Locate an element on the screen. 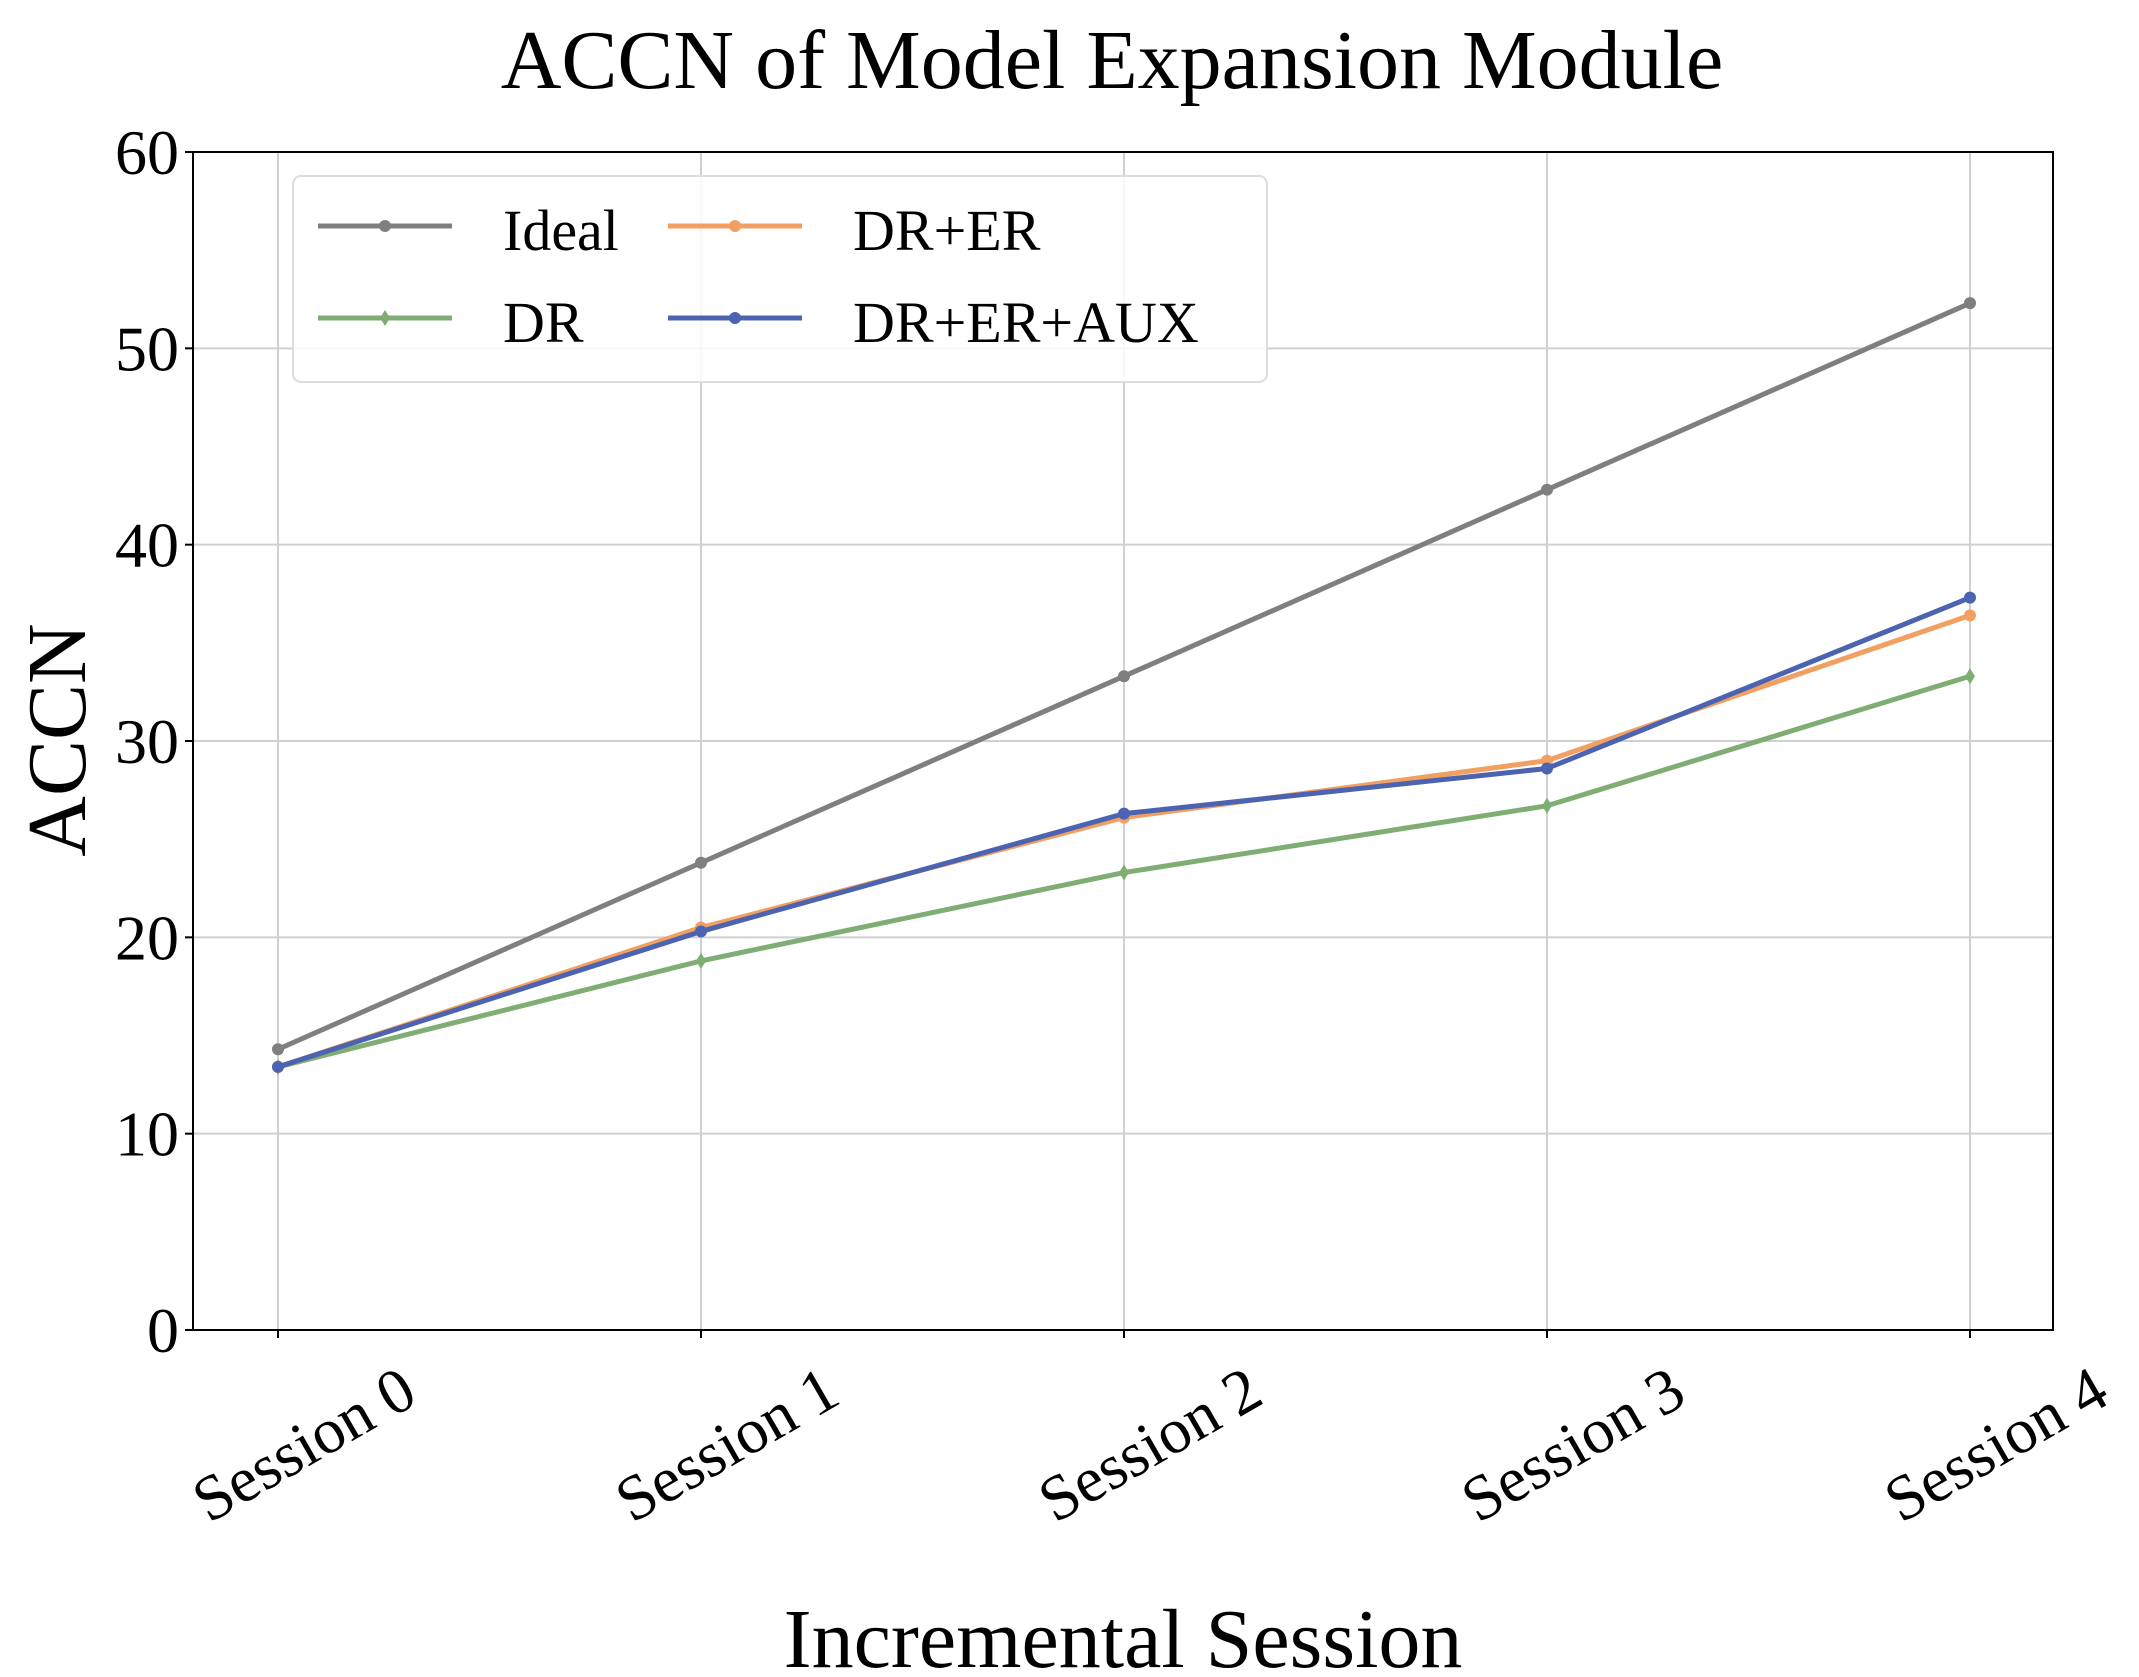  legend-frame is located at coordinates (780, 279).